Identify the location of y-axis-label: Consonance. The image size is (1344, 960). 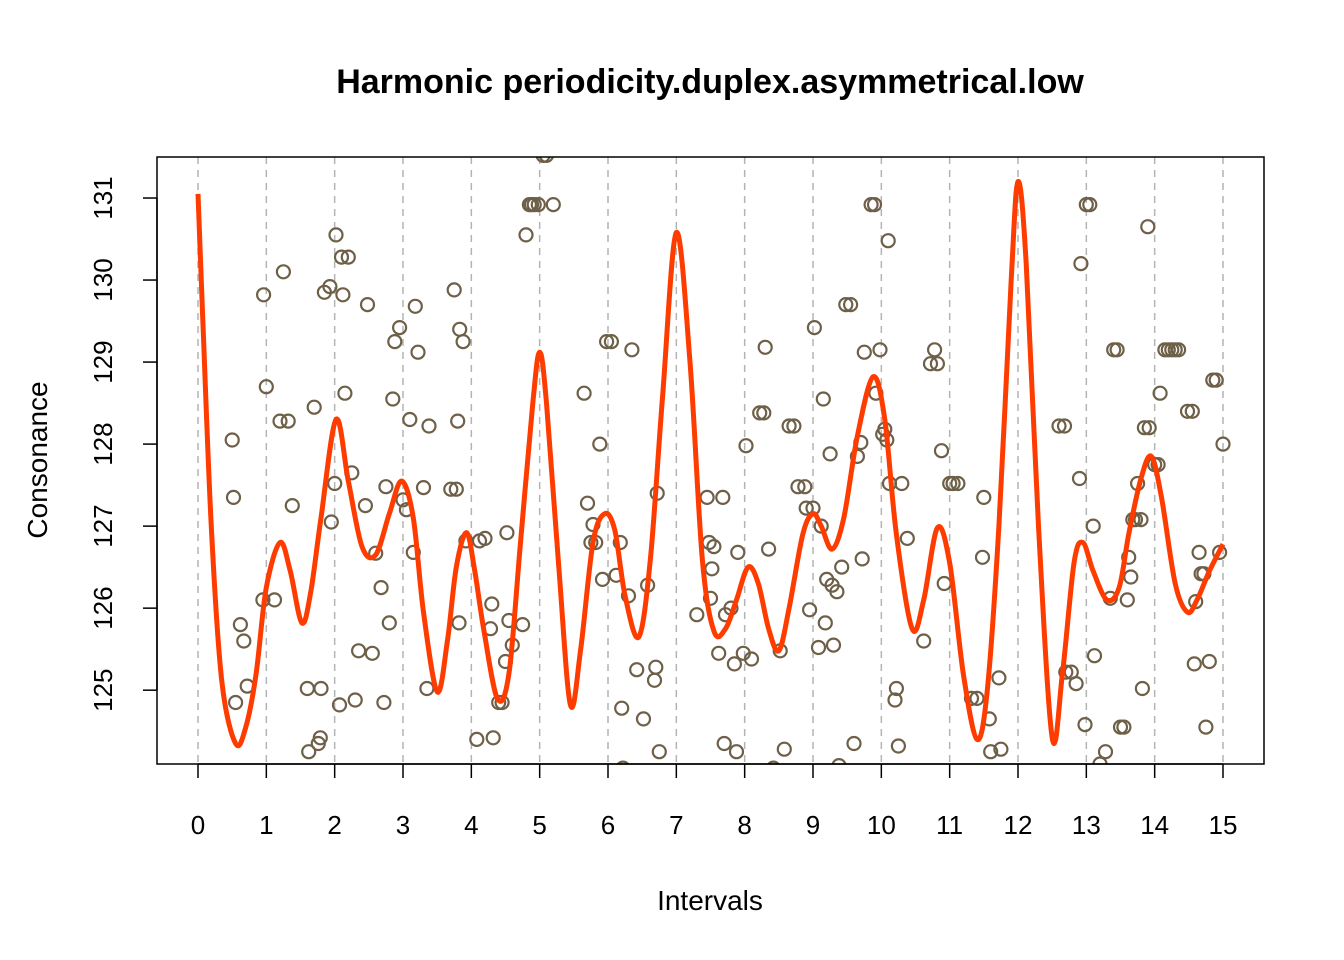
(37, 459).